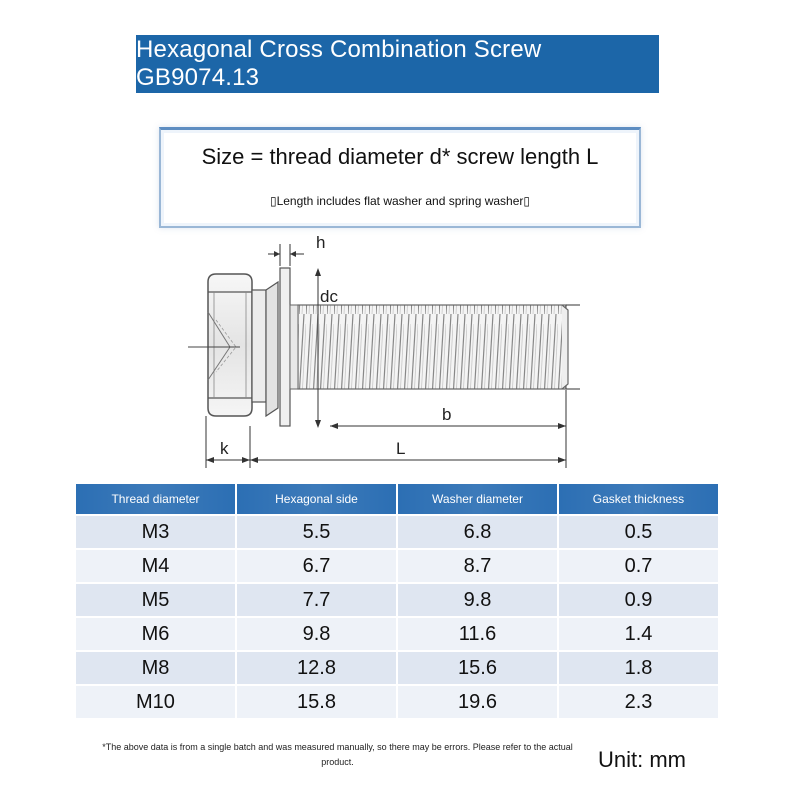  I want to click on cell-thread: M5, so click(155, 600).